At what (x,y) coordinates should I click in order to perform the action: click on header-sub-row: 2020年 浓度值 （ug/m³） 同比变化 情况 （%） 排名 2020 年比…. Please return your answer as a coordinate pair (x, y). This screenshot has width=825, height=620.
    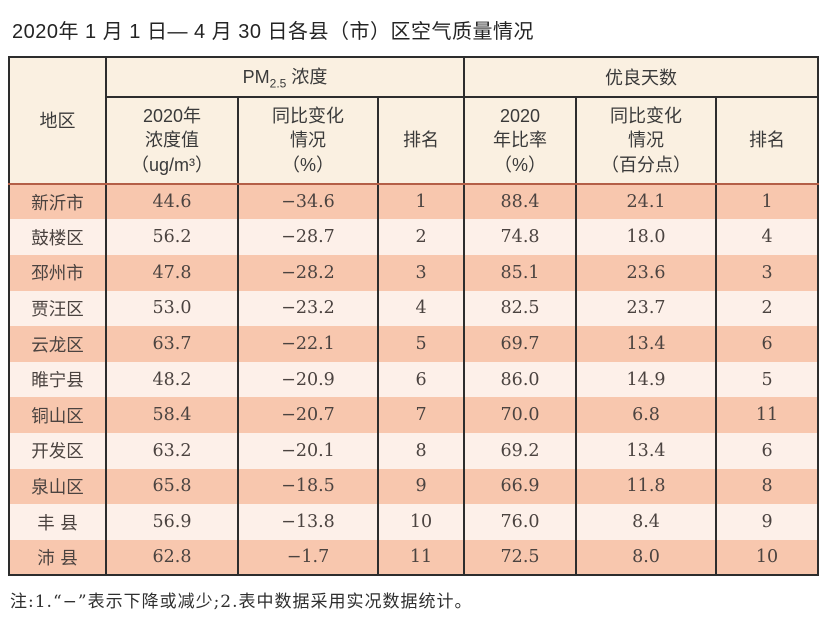
    Looking at the image, I should click on (414, 140).